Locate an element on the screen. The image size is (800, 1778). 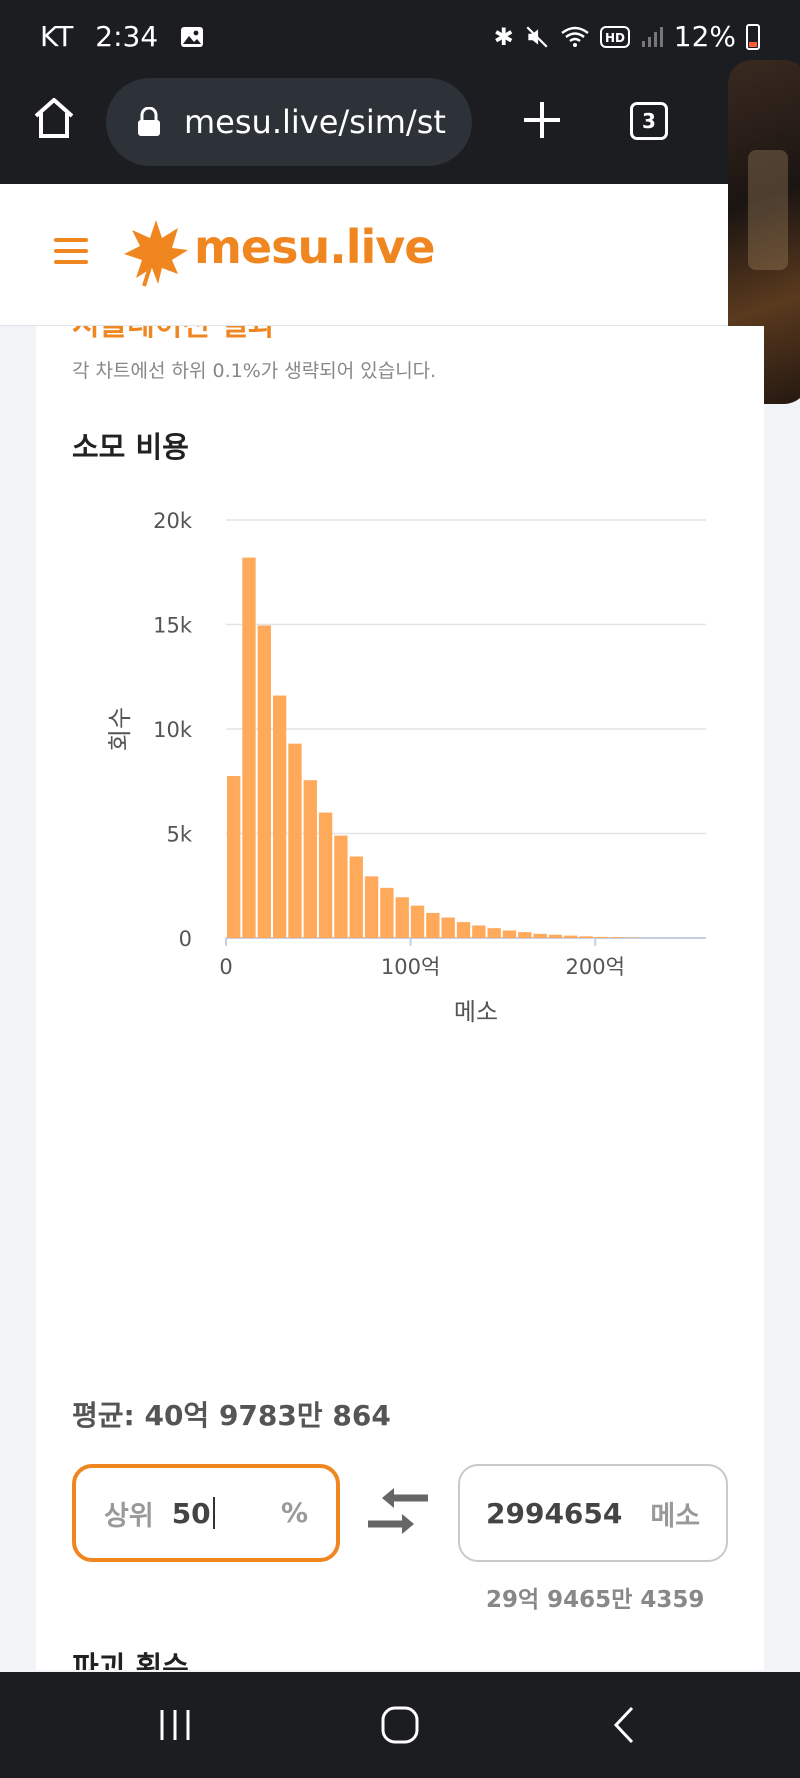
browser-toolbar: mesu.live/sim/st 3 is located at coordinates (400, 130).